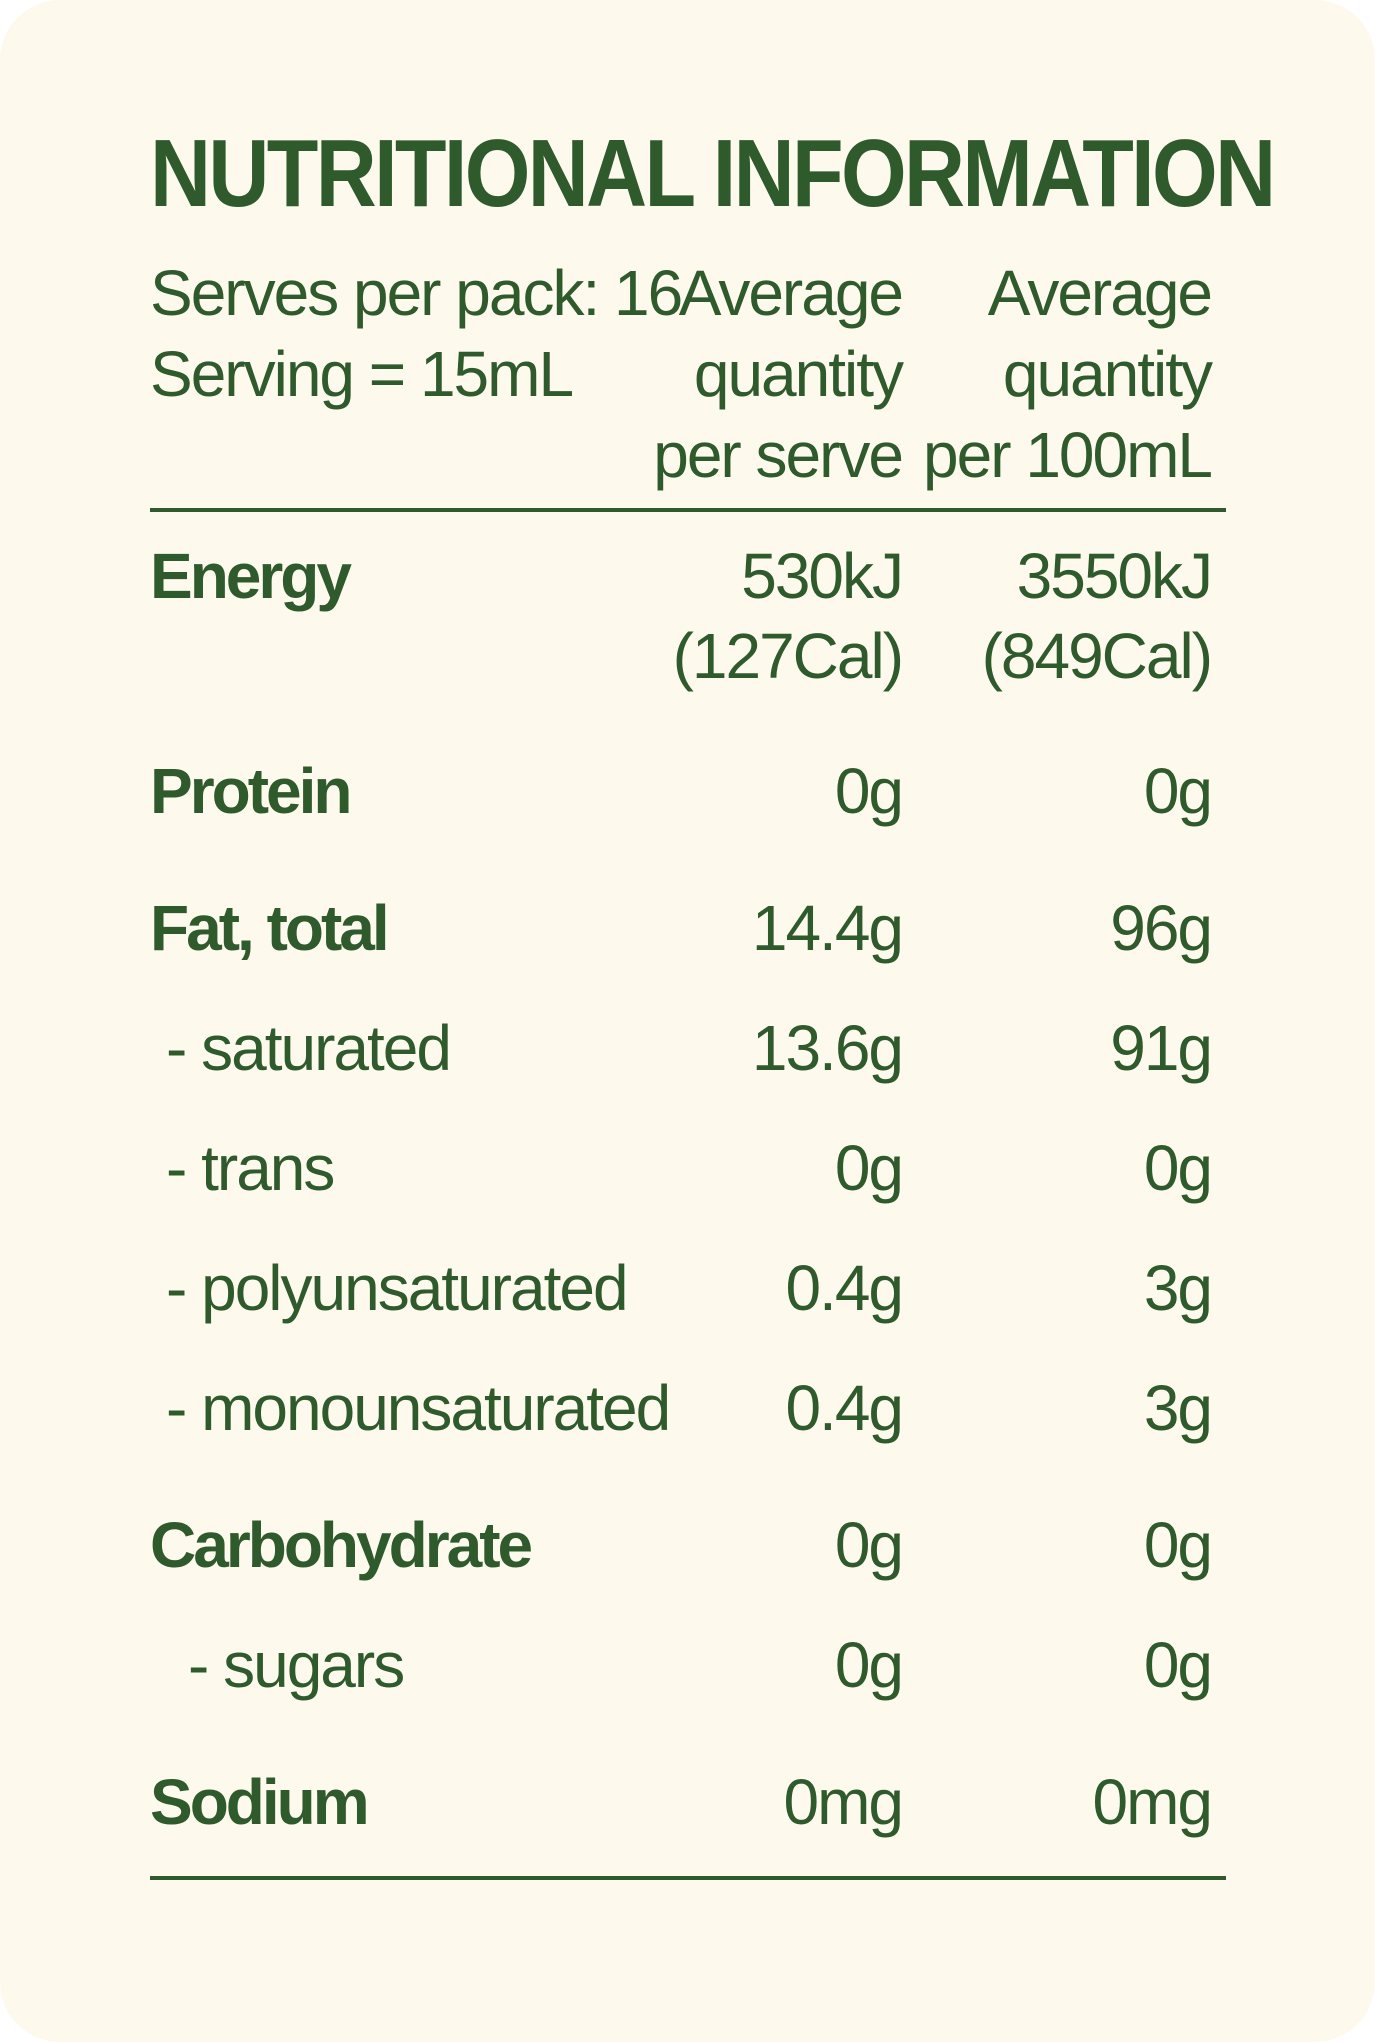 Image resolution: width=1375 pixels, height=2042 pixels. Describe the element at coordinates (843, 1802) in the screenshot. I see `value-per-serve: 0mg` at that location.